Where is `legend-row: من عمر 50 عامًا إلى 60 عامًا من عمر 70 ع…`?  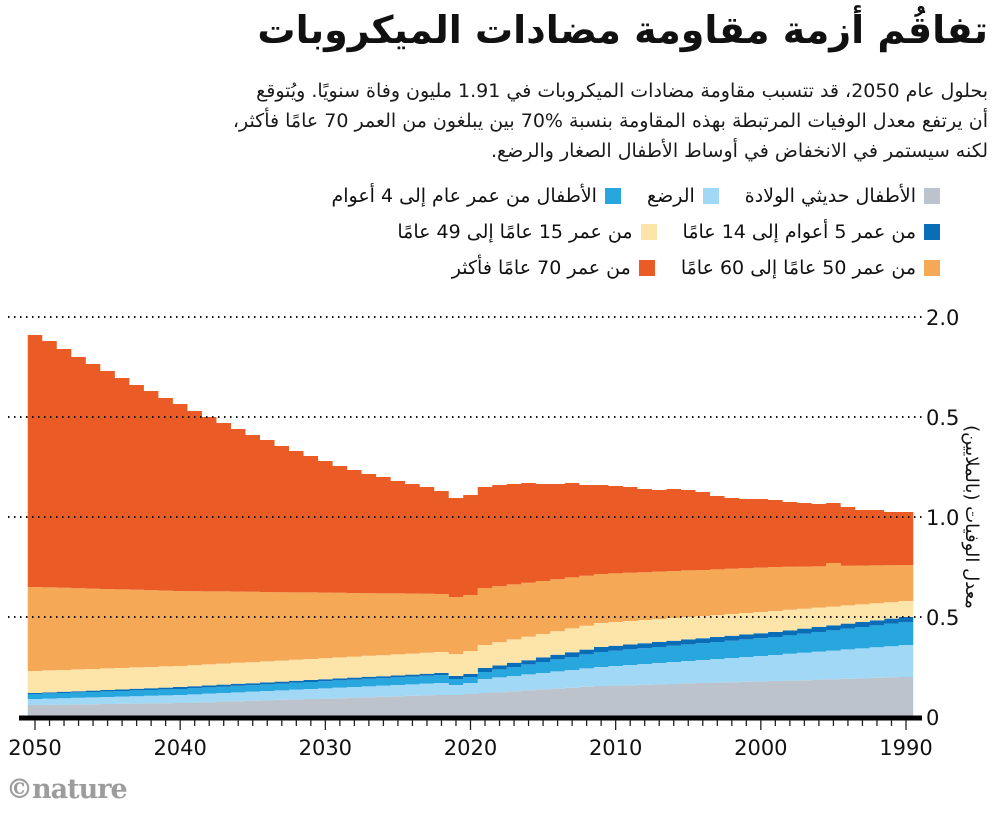 legend-row: من عمر 50 عامًا إلى 60 عامًا من عمر 70 ع… is located at coordinates (622, 268).